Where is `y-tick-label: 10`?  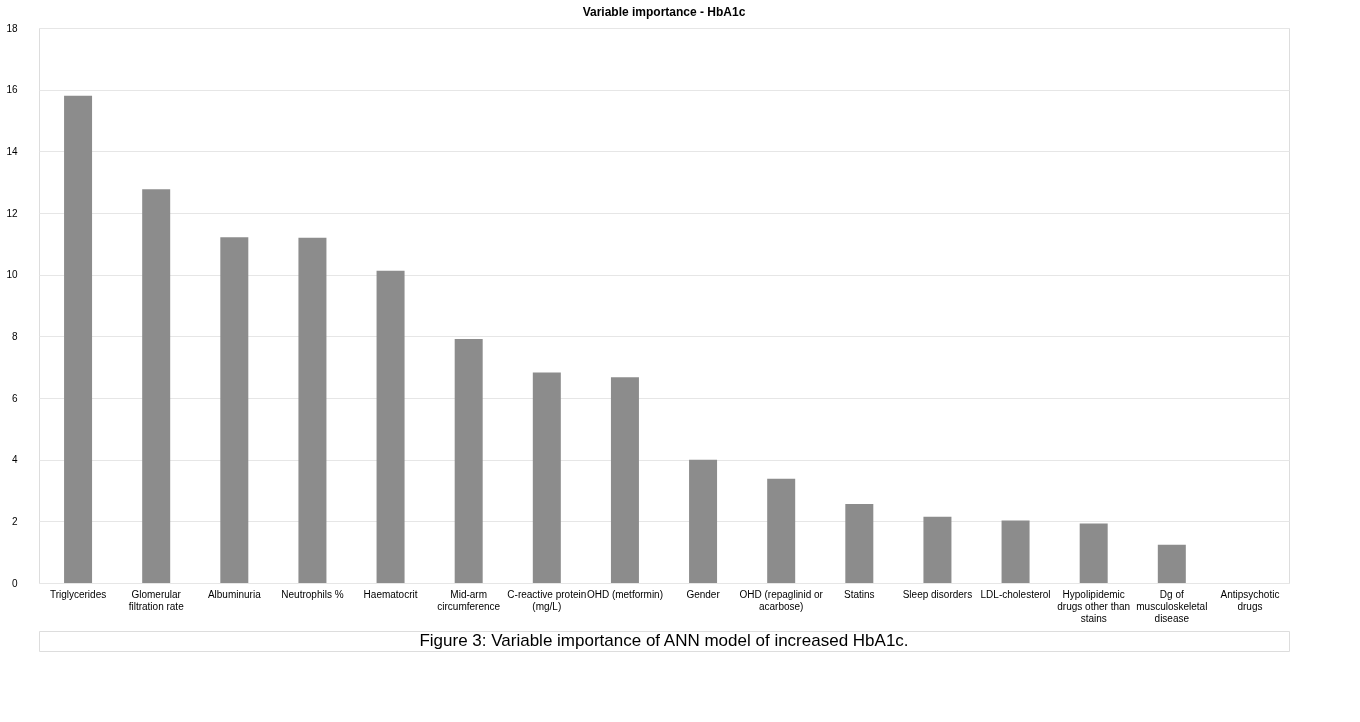
y-tick-label: 10 is located at coordinates (12, 275).